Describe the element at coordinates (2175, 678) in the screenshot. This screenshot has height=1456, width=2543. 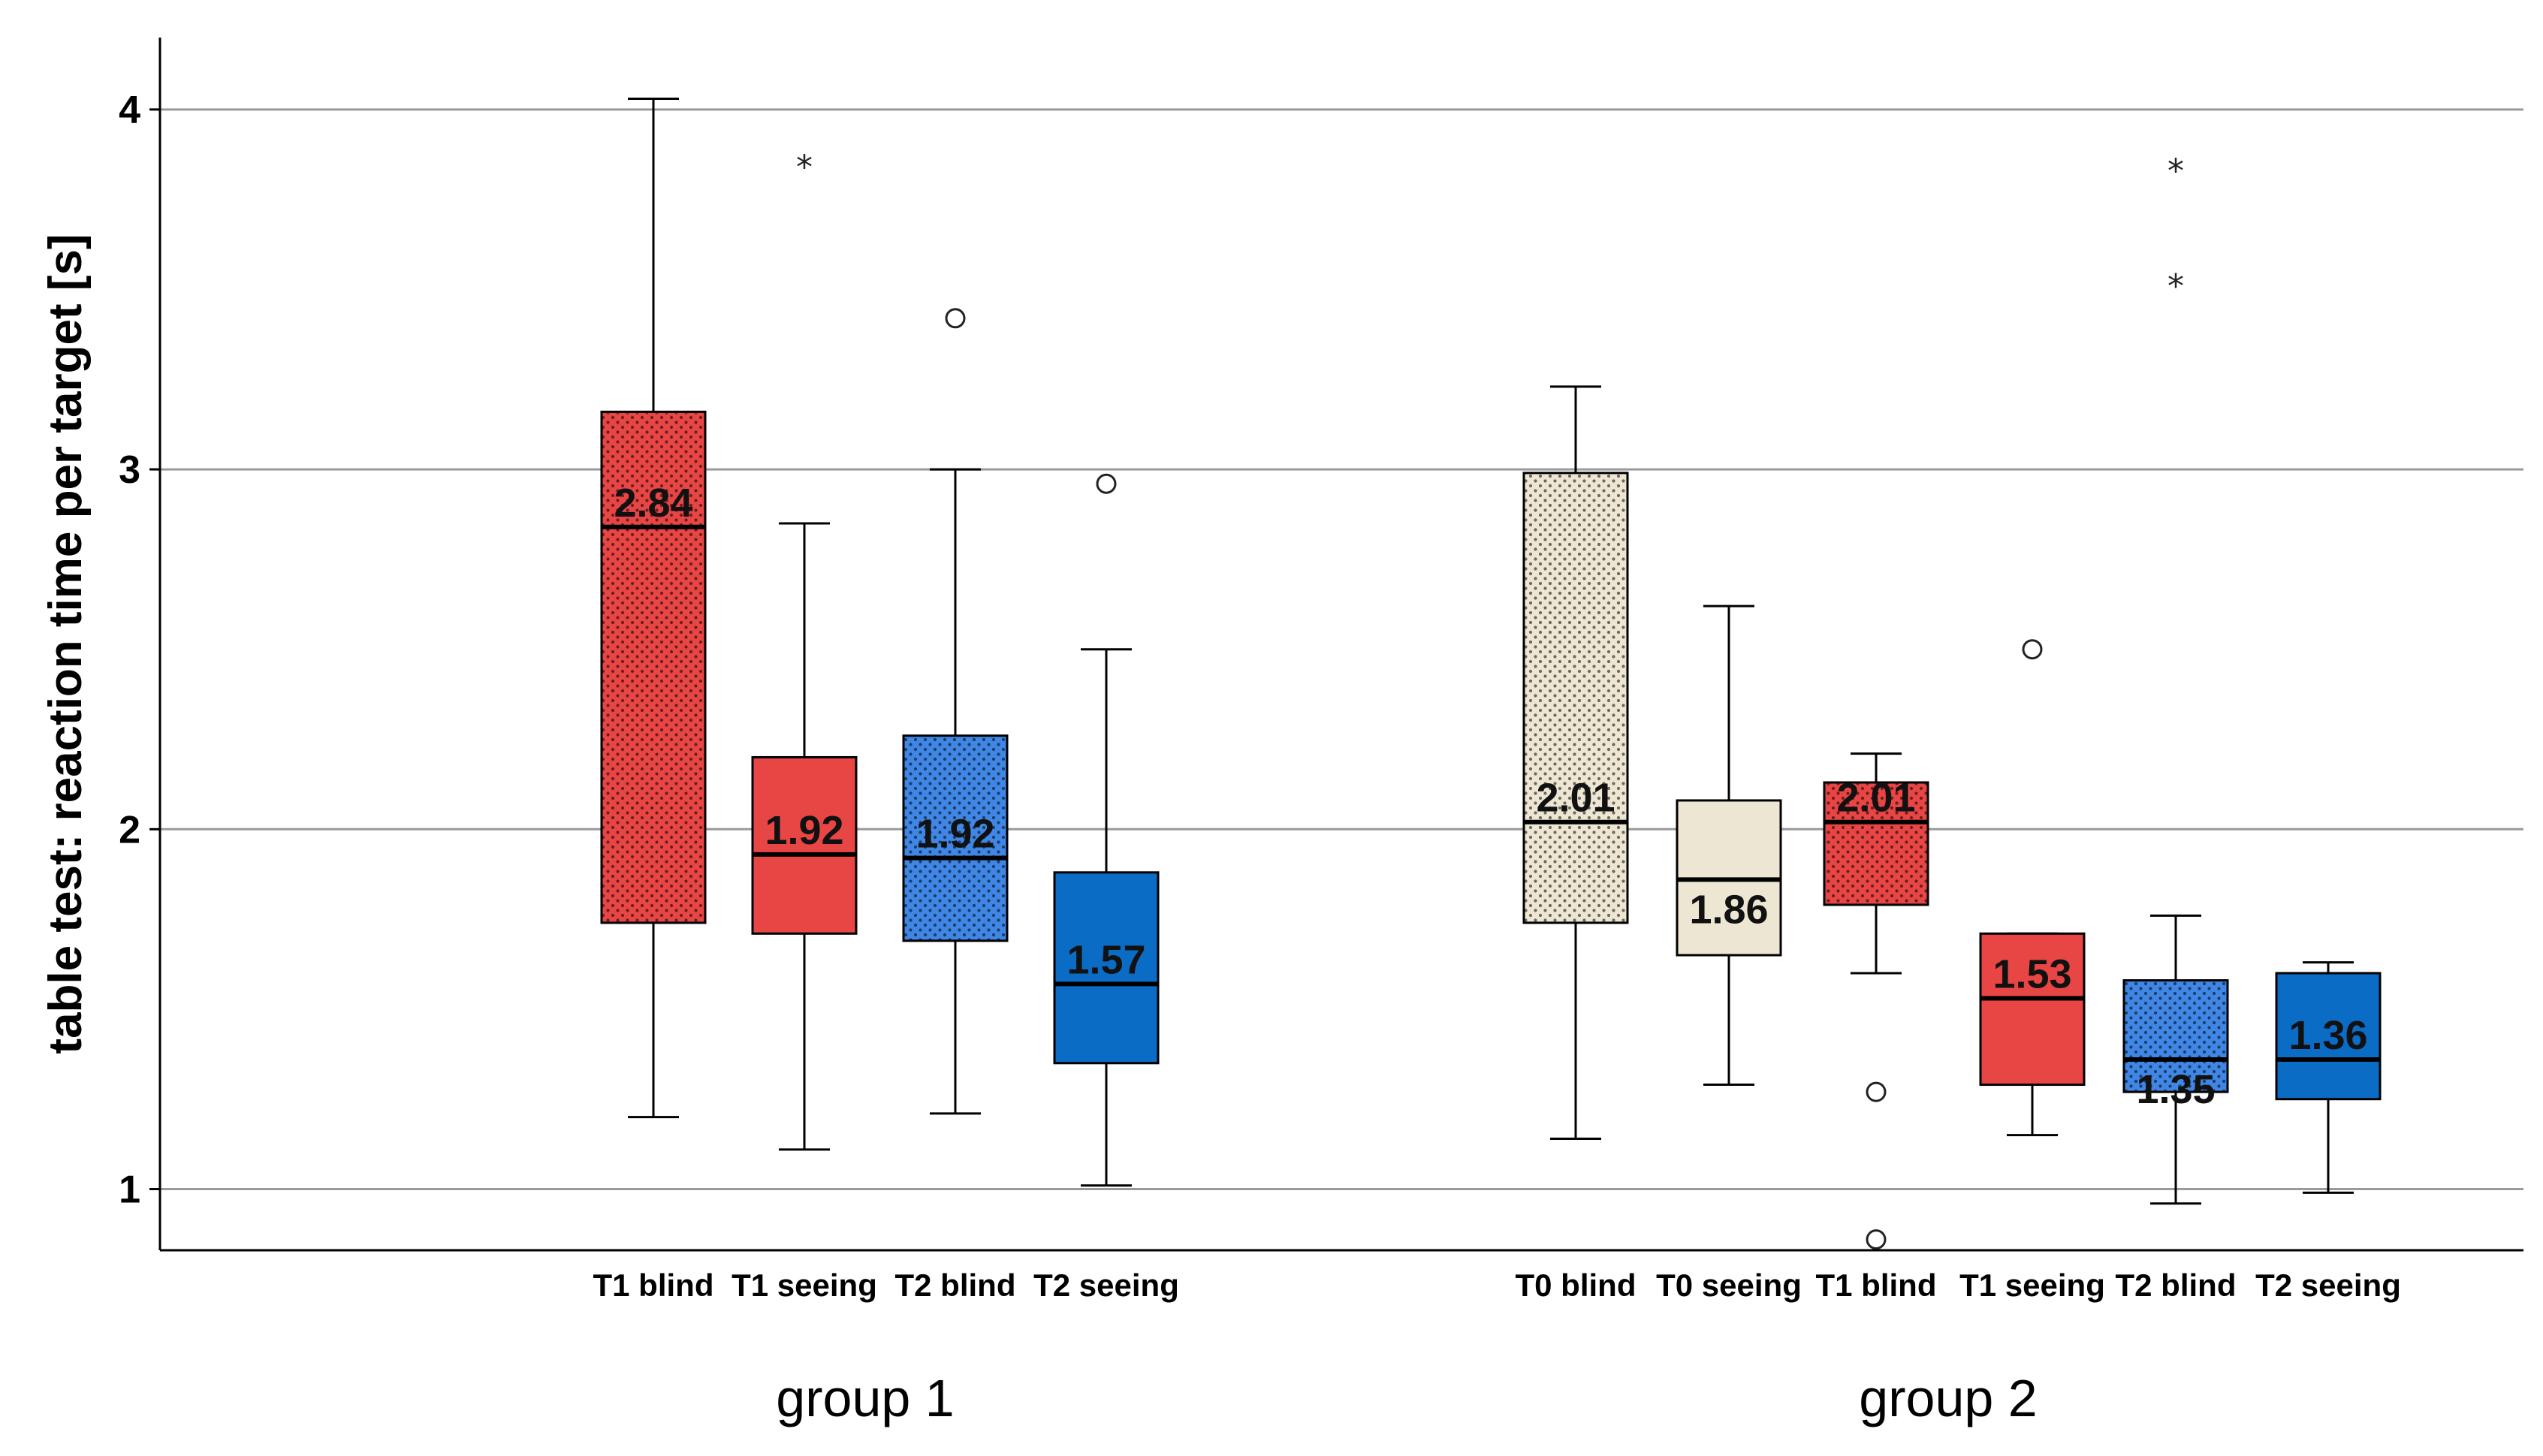
I see `box-2-5: 1.35 * *` at that location.